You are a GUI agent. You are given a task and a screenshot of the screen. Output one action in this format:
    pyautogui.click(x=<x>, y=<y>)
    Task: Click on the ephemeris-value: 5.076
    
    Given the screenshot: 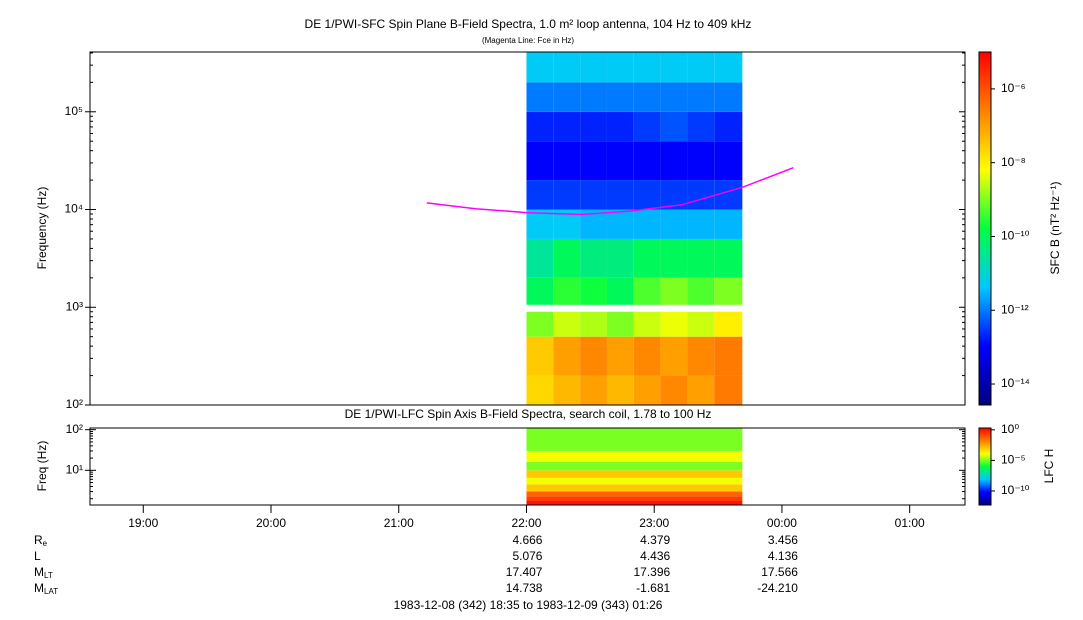 What is the action you would take?
    pyautogui.click(x=527, y=556)
    